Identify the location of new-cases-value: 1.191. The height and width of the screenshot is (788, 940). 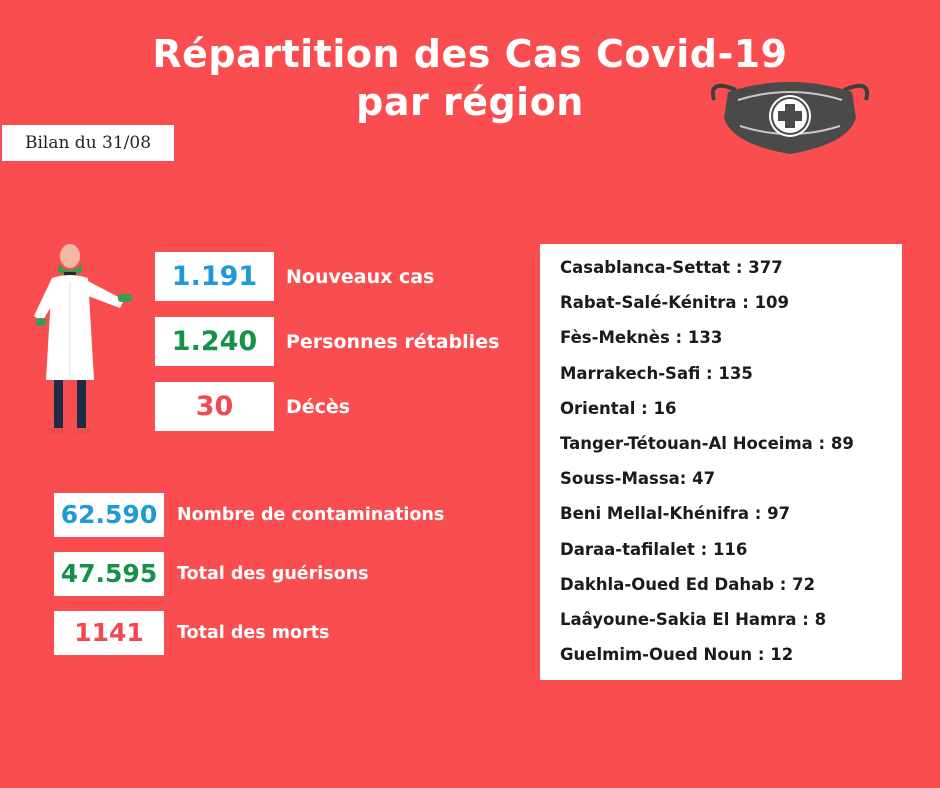
(214, 276).